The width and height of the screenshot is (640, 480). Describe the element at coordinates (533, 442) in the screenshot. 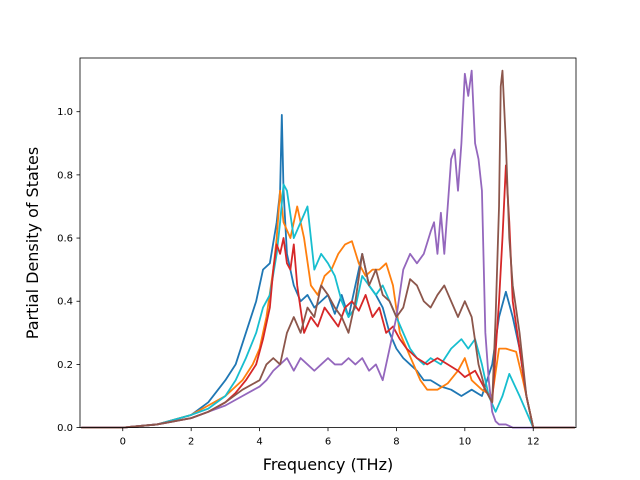

I see `x-tick-label: 12` at that location.